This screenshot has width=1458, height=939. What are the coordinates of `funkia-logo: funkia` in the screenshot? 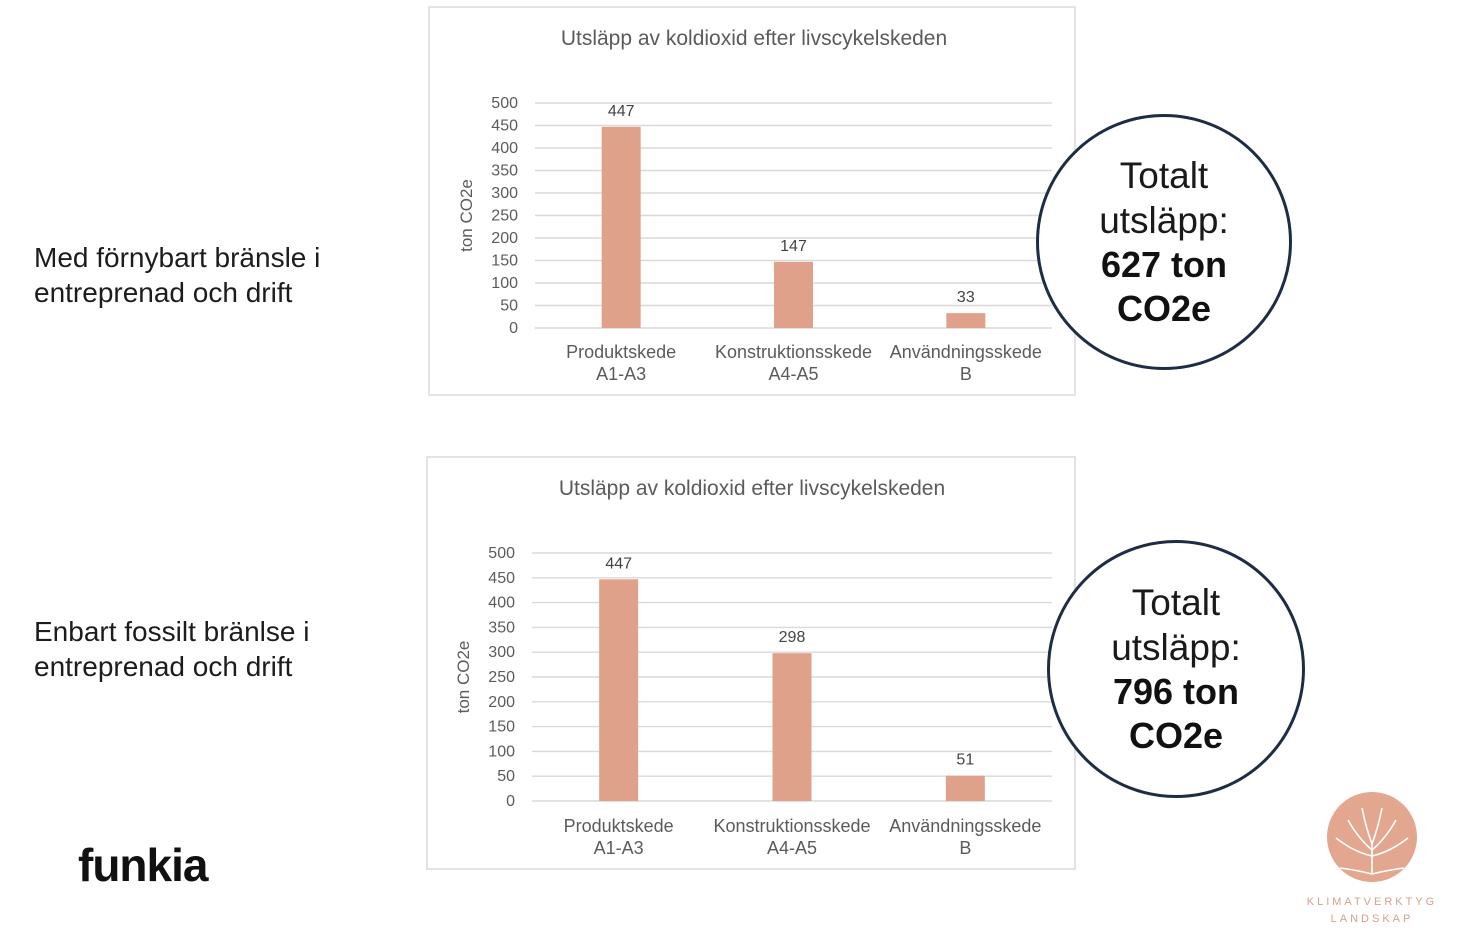 It's located at (143, 865).